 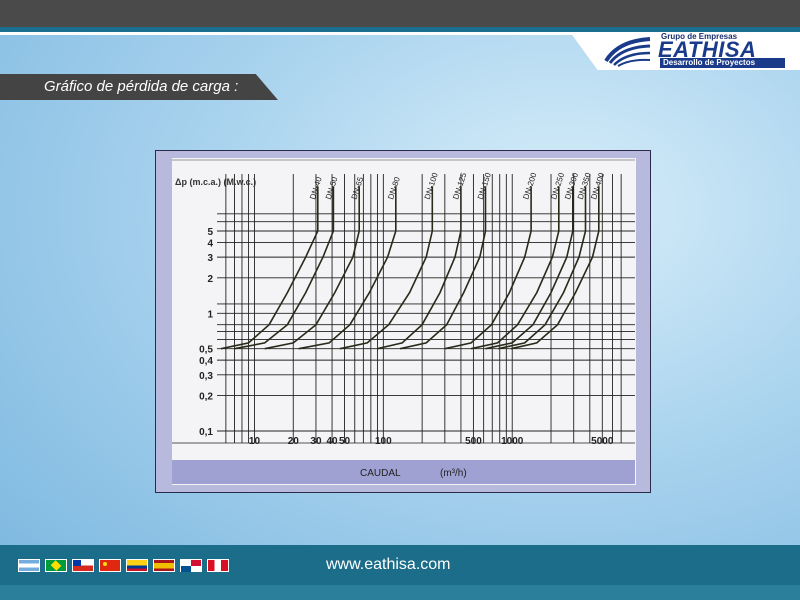 I want to click on website-link: www.eathisa.com, so click(x=388, y=564).